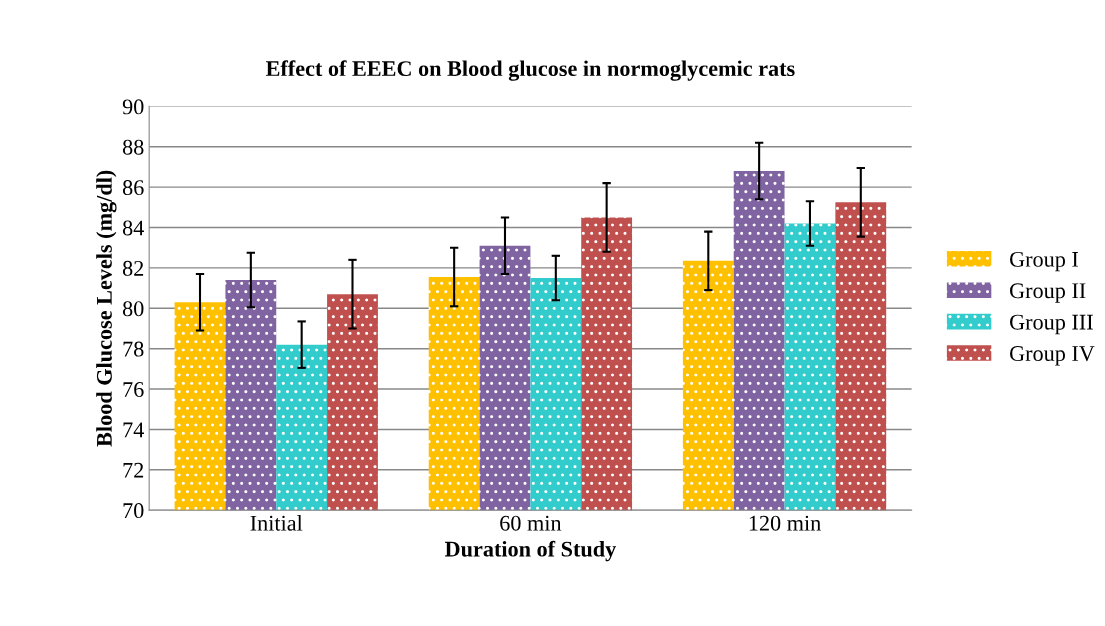 The image size is (1105, 626). What do you see at coordinates (133, 268) in the screenshot?
I see `y-tick-label: 82` at bounding box center [133, 268].